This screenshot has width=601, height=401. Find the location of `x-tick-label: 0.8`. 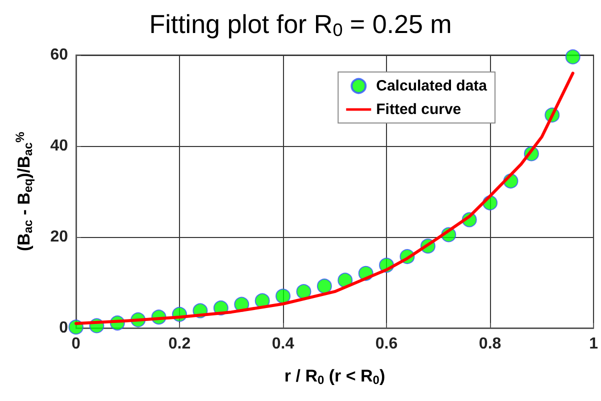

x-tick-label: 0.8 is located at coordinates (490, 344).